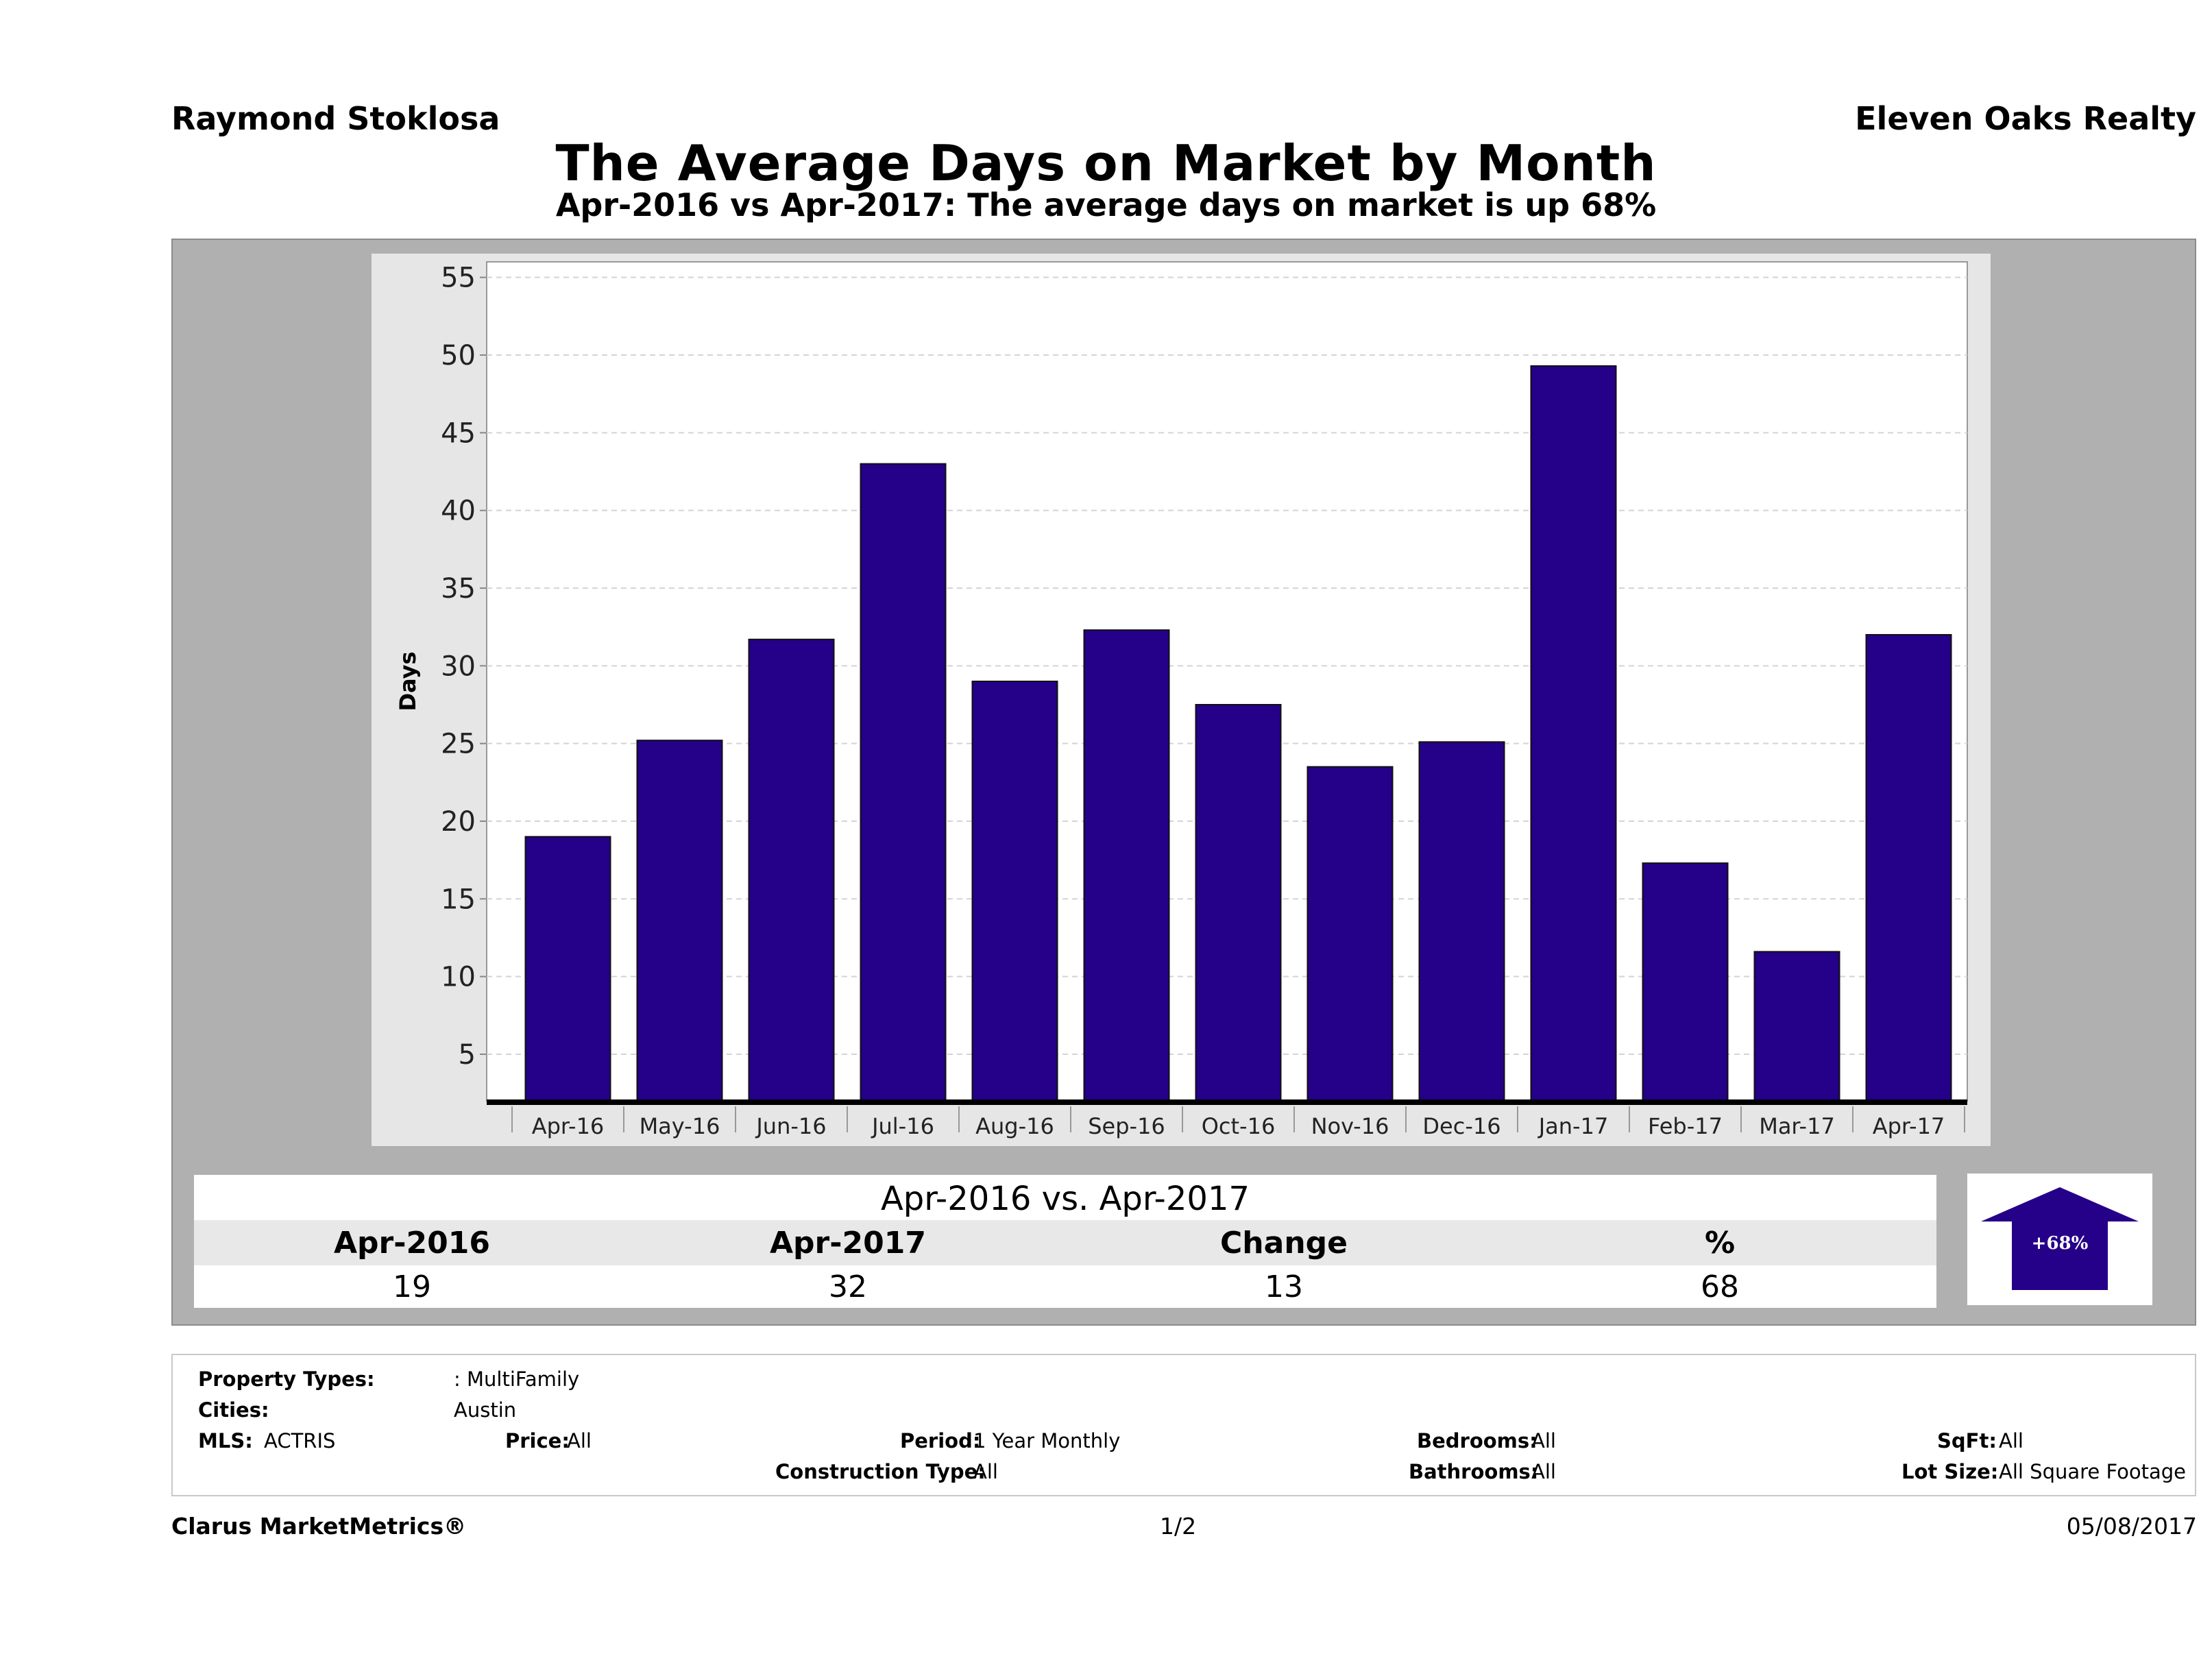 The image size is (2212, 1678). What do you see at coordinates (986, 1471) in the screenshot?
I see `construction-type-value: All` at bounding box center [986, 1471].